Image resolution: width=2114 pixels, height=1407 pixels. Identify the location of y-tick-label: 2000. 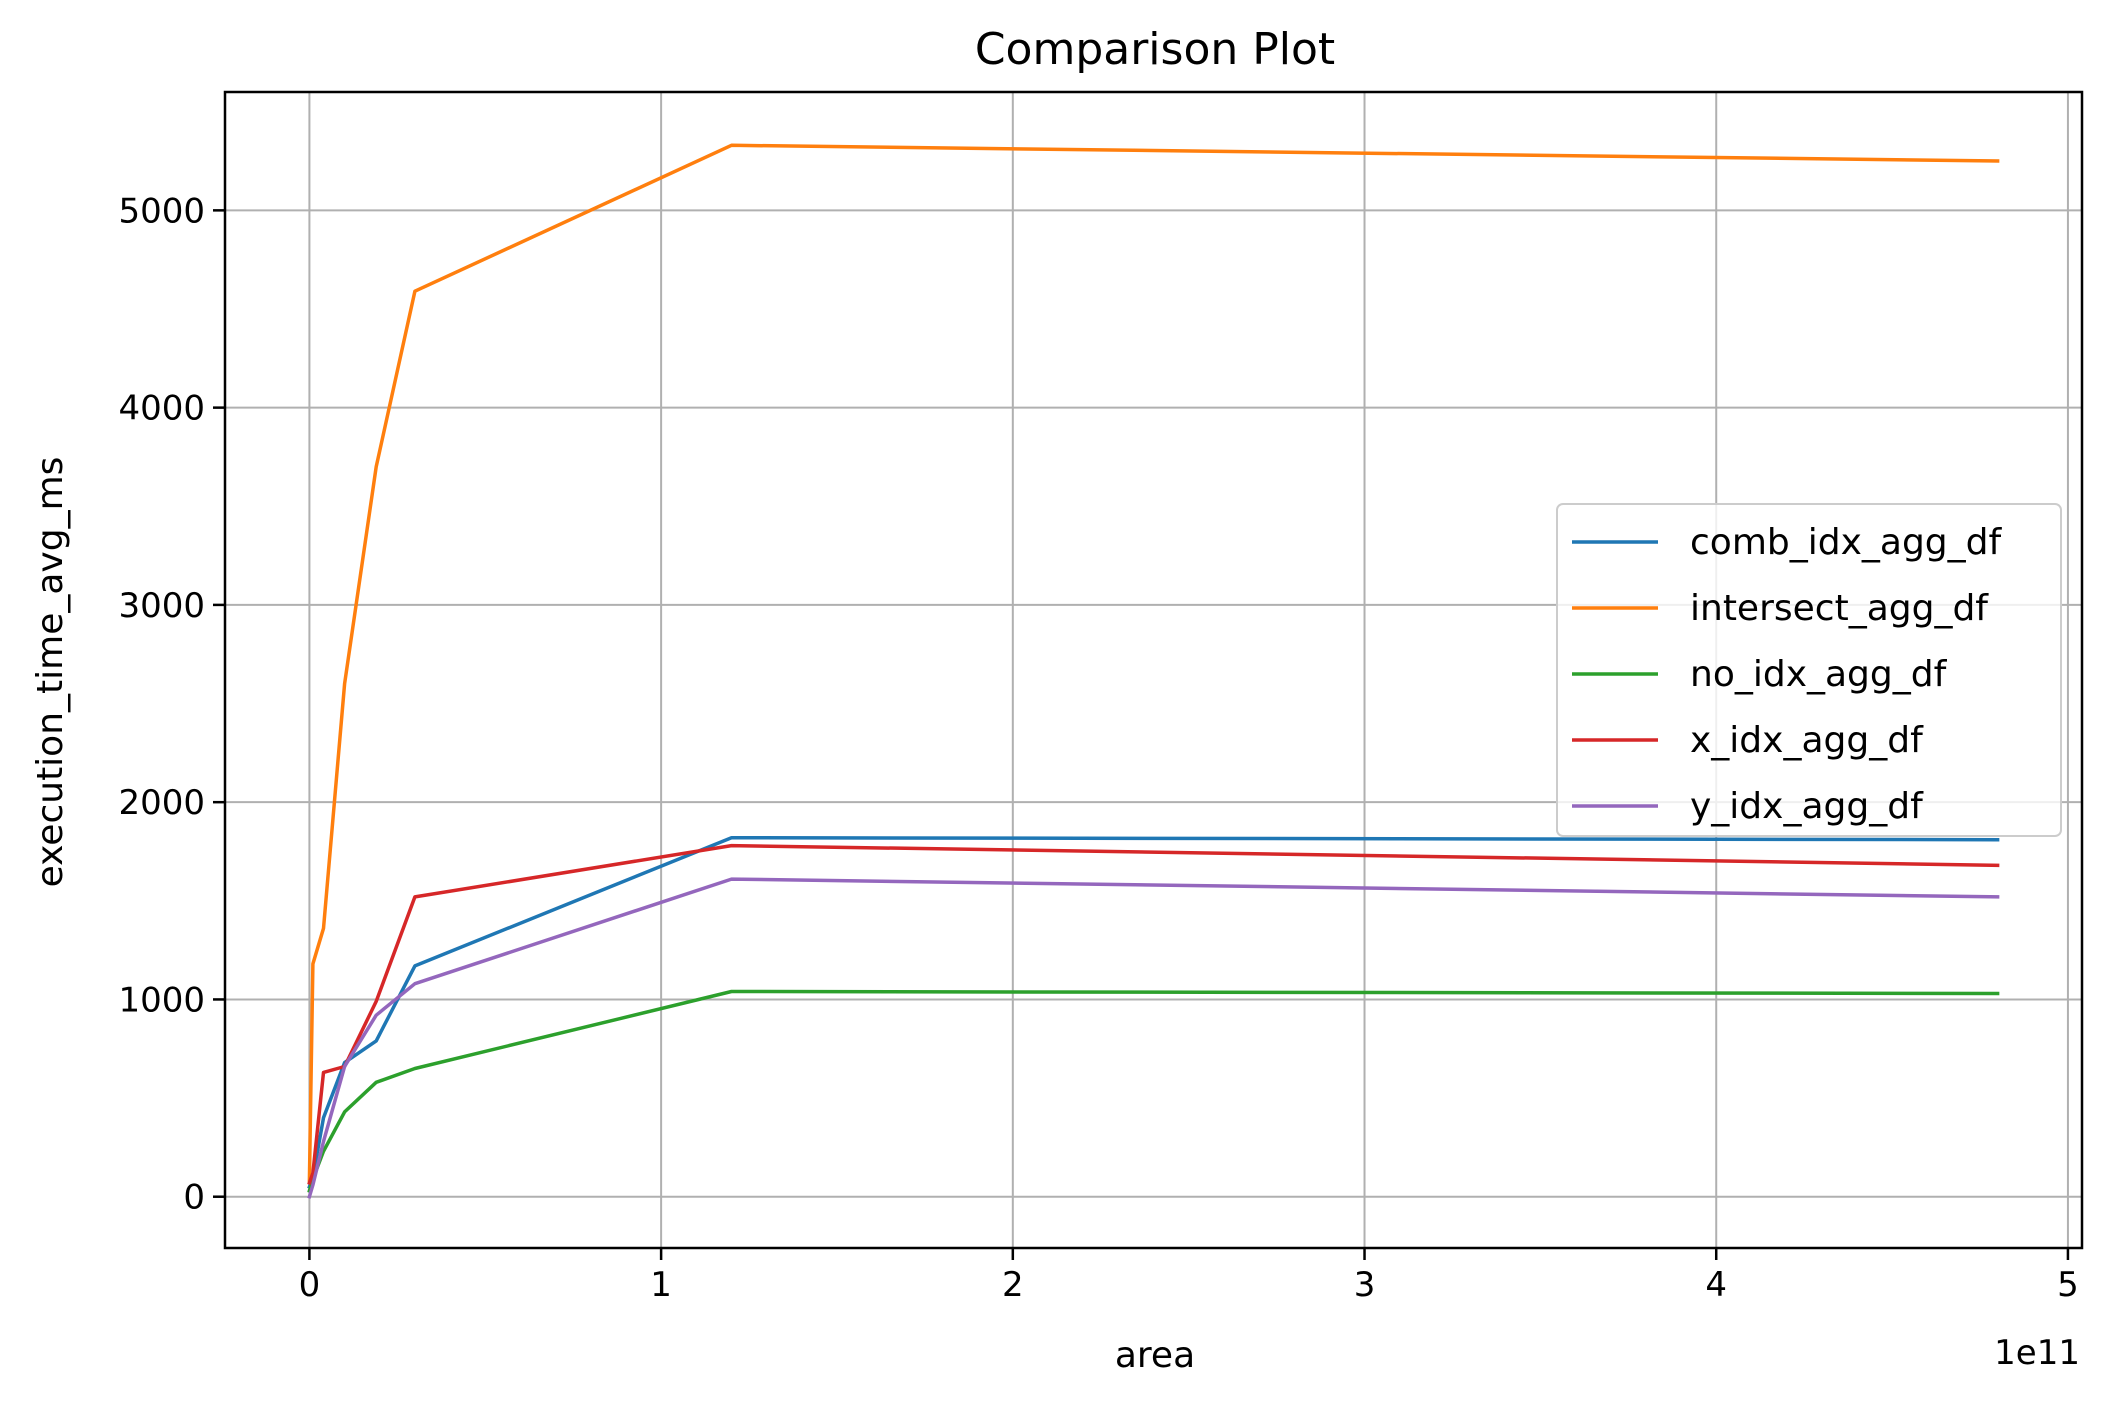
(161, 803).